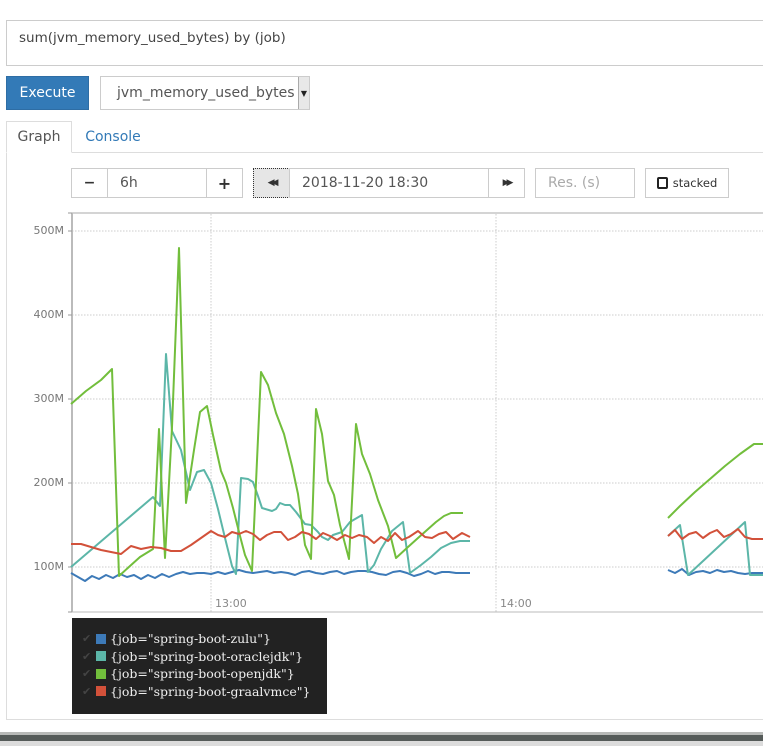 The image size is (763, 746). Describe the element at coordinates (190, 639) in the screenshot. I see `legend-label: {job="spring-boot-zulu"}` at that location.